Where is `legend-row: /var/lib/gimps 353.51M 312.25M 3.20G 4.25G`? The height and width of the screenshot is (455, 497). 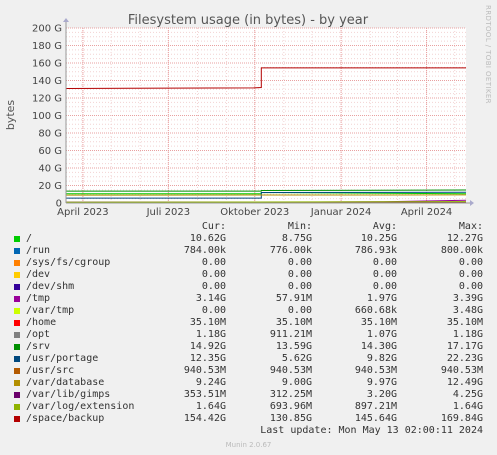
legend-row: /var/lib/gimps 353.51M 312.25M 3.20G 4.25G is located at coordinates (248, 395).